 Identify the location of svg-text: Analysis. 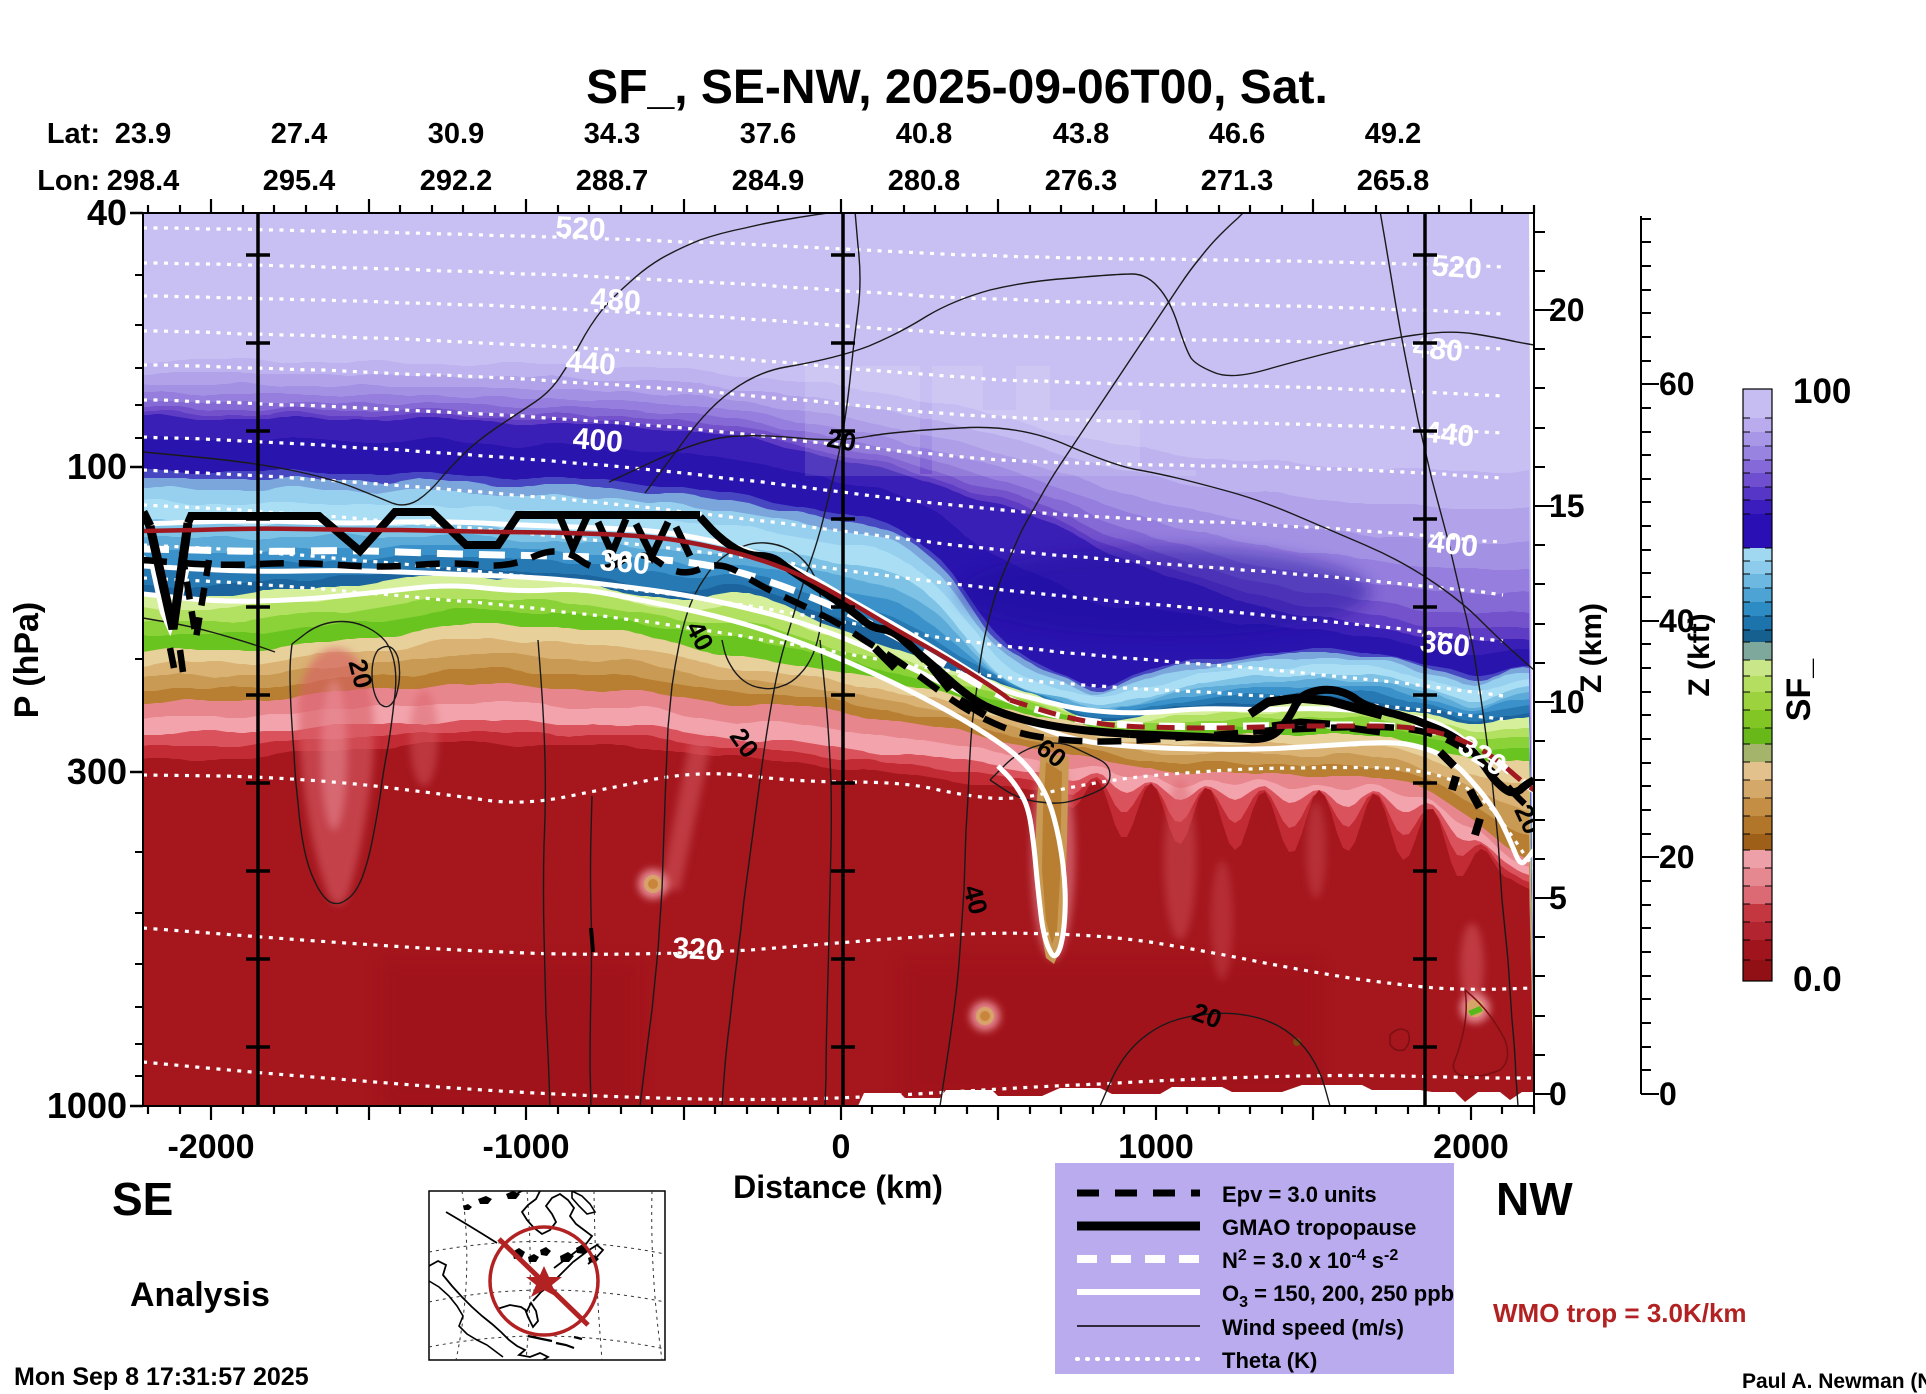
(200, 1295).